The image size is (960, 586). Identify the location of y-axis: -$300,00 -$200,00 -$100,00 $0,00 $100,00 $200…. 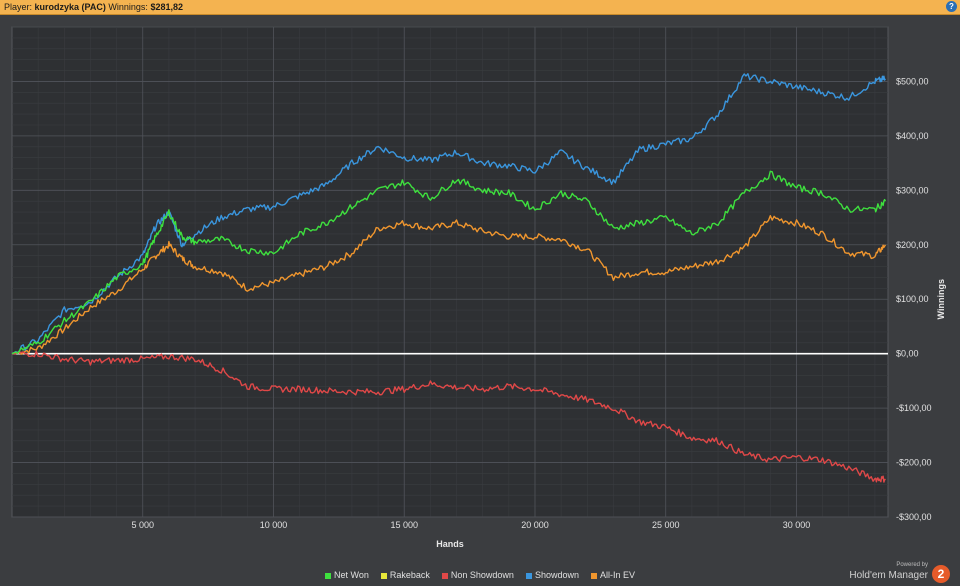
(914, 299).